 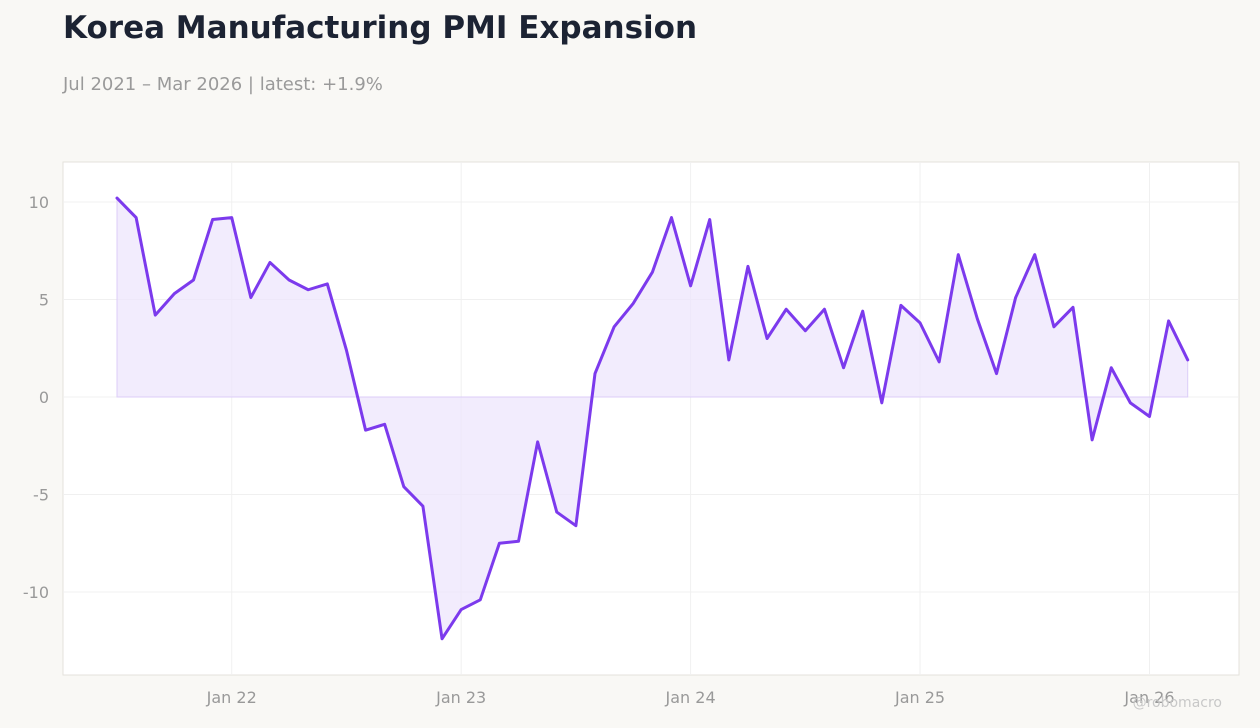 What do you see at coordinates (36, 397) in the screenshot?
I see `y-axis-ticks: 10 5 0 -5 -10` at bounding box center [36, 397].